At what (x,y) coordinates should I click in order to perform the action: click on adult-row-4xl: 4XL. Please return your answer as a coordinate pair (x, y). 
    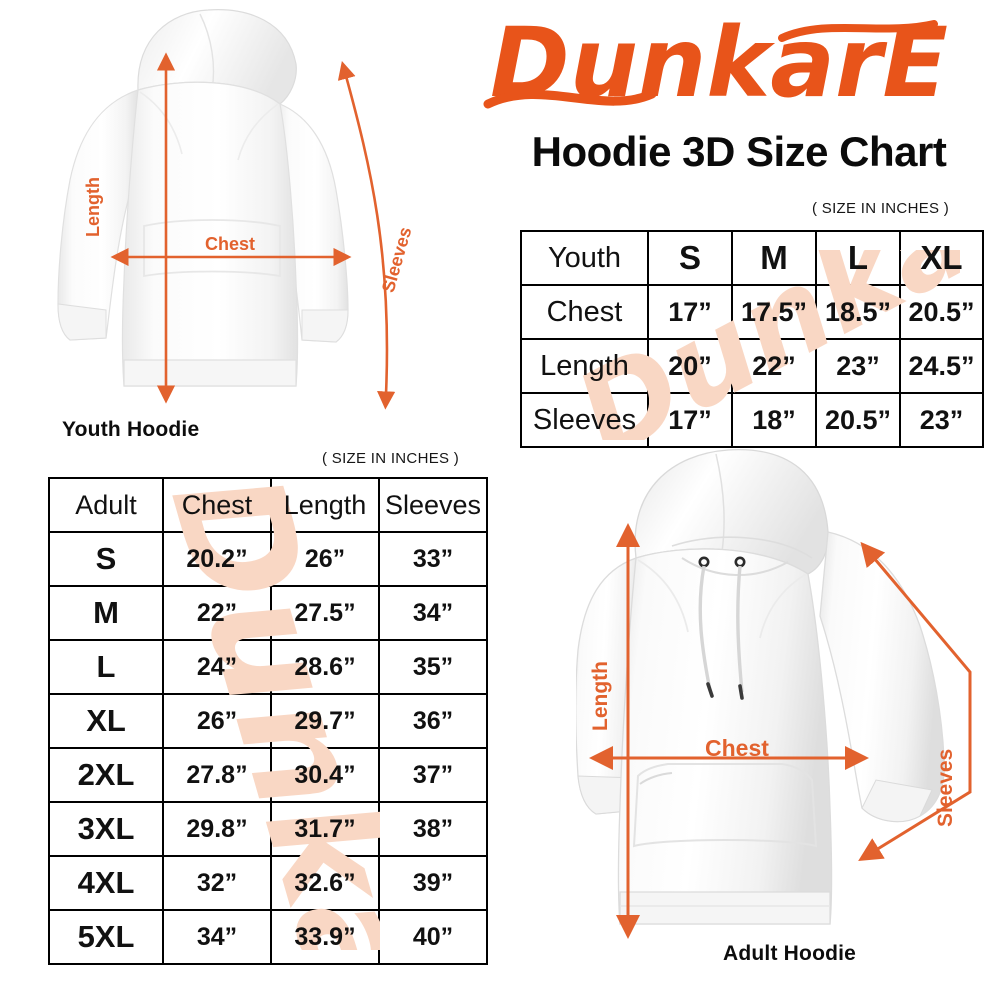
    Looking at the image, I should click on (106, 883).